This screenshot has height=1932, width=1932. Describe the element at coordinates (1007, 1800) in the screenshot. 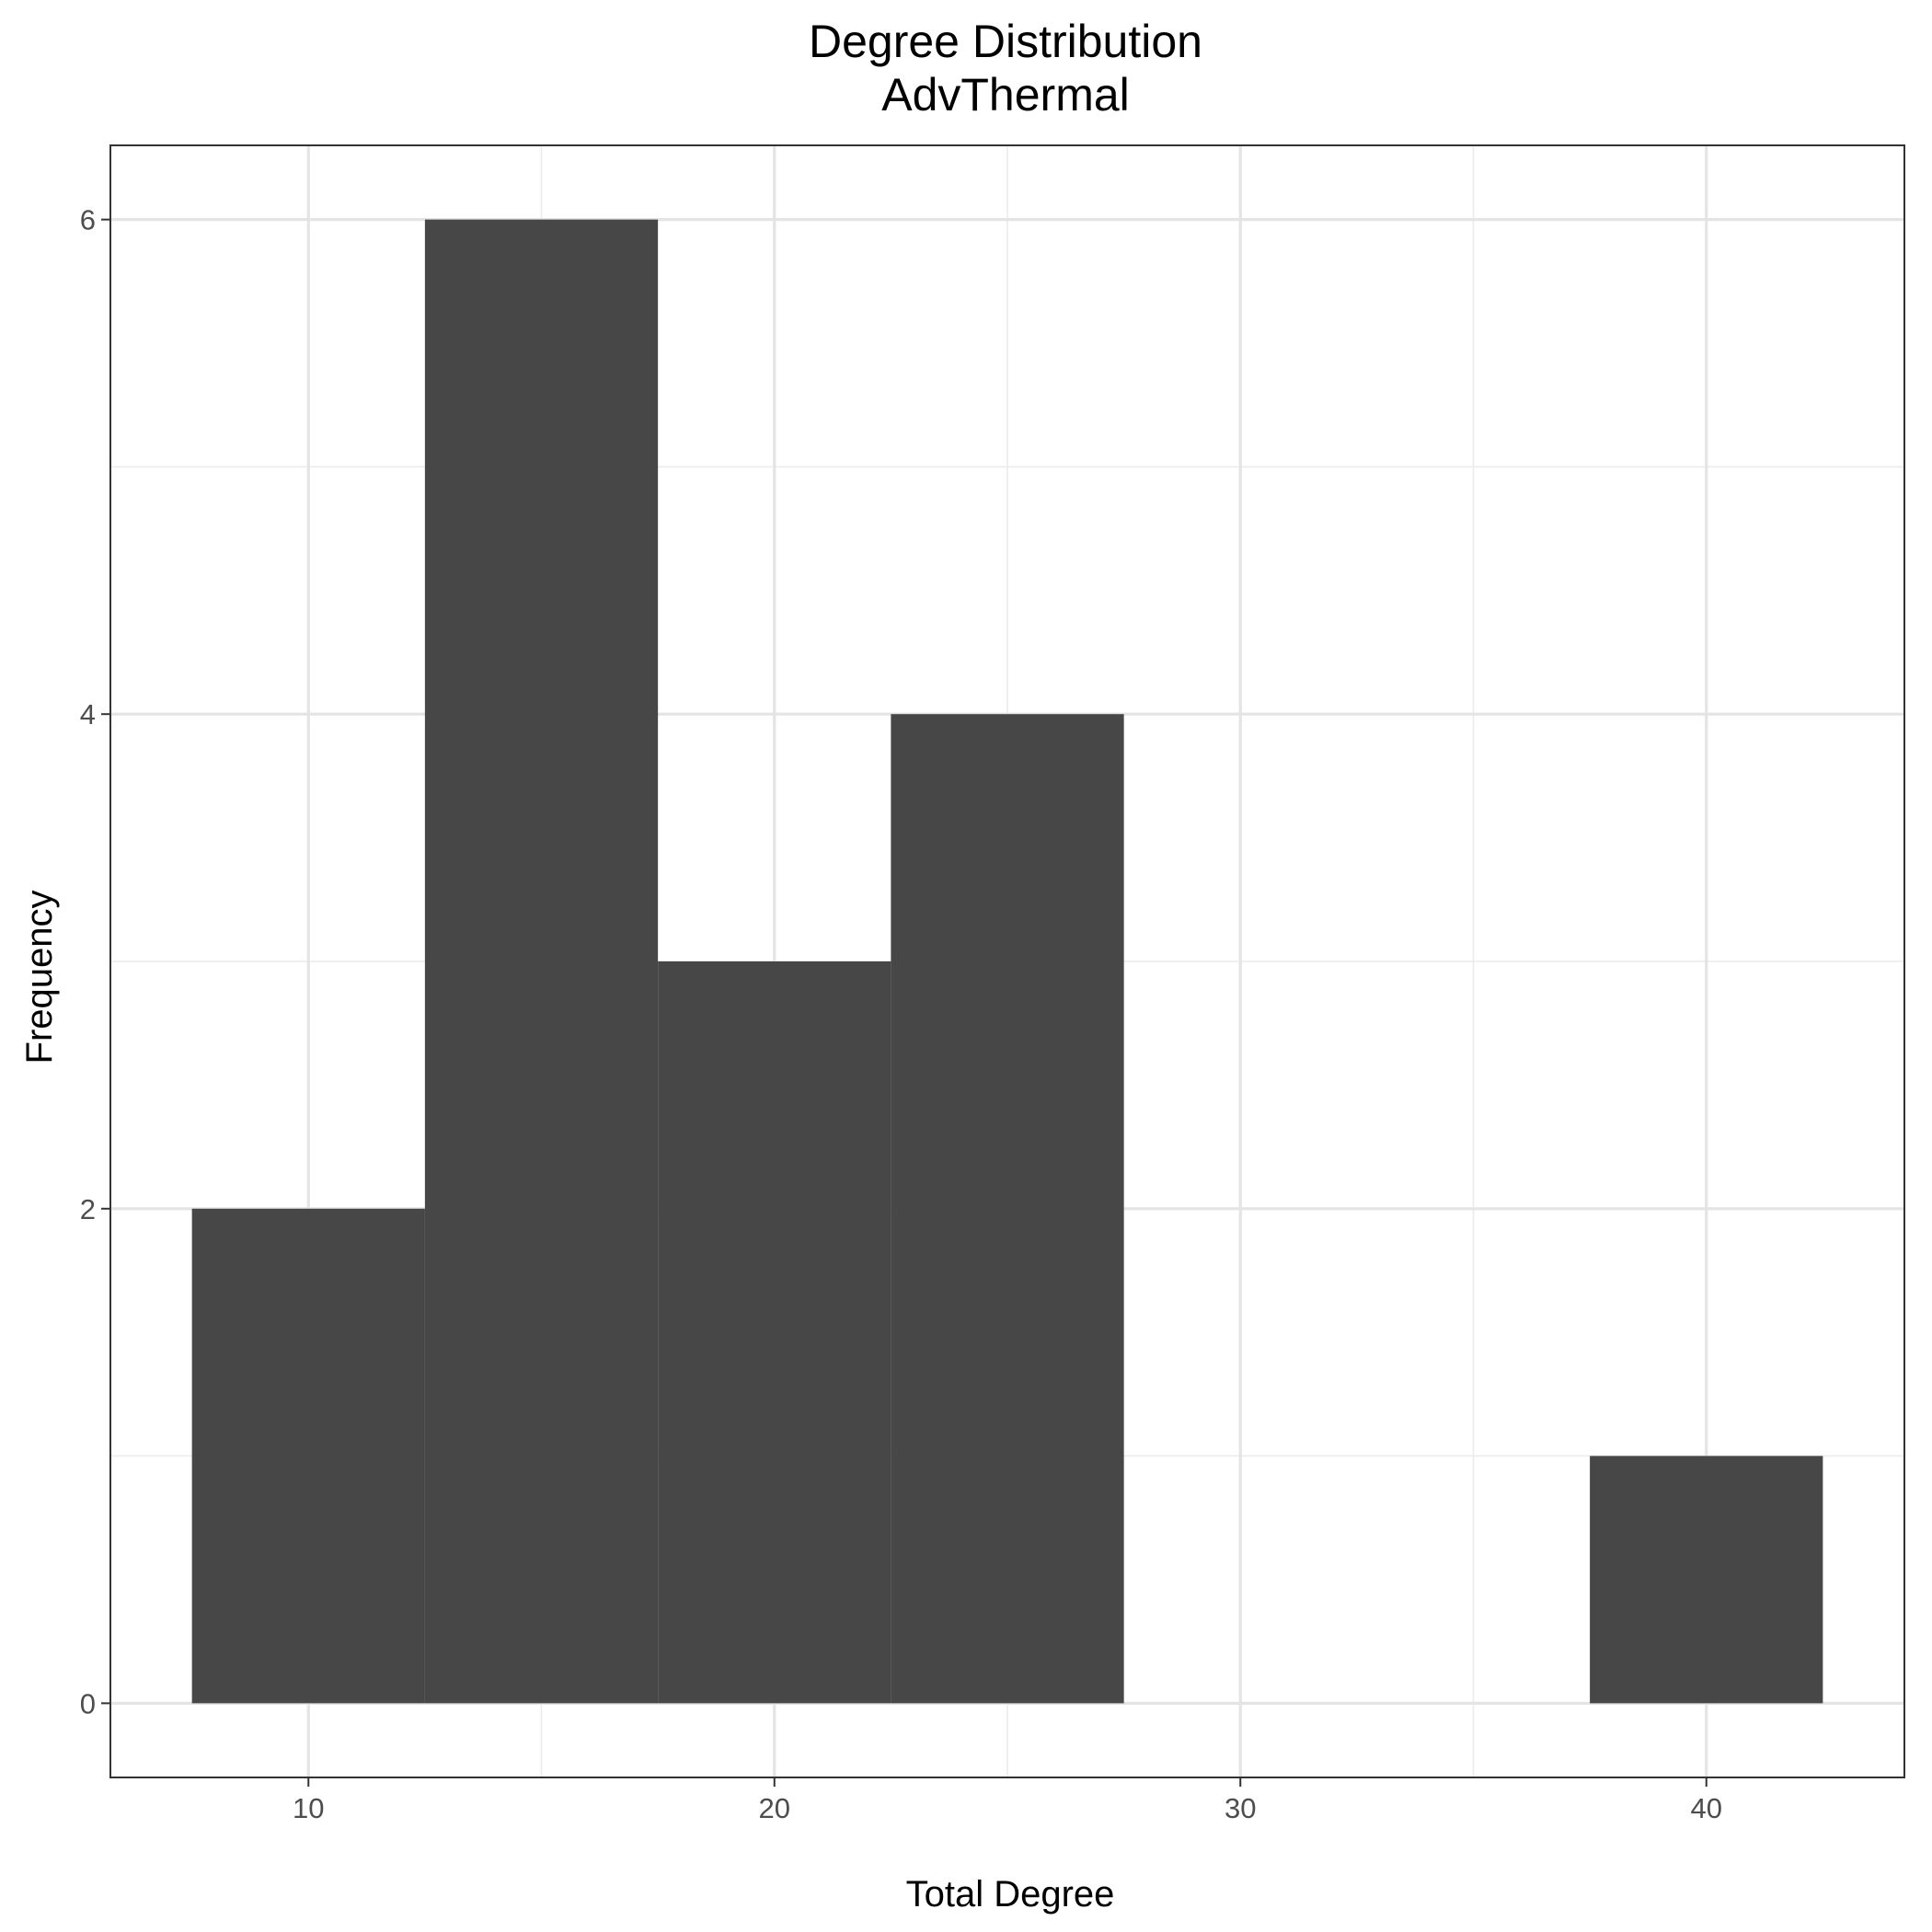

I see `x-axis-ticks: 10 20 30 40` at that location.